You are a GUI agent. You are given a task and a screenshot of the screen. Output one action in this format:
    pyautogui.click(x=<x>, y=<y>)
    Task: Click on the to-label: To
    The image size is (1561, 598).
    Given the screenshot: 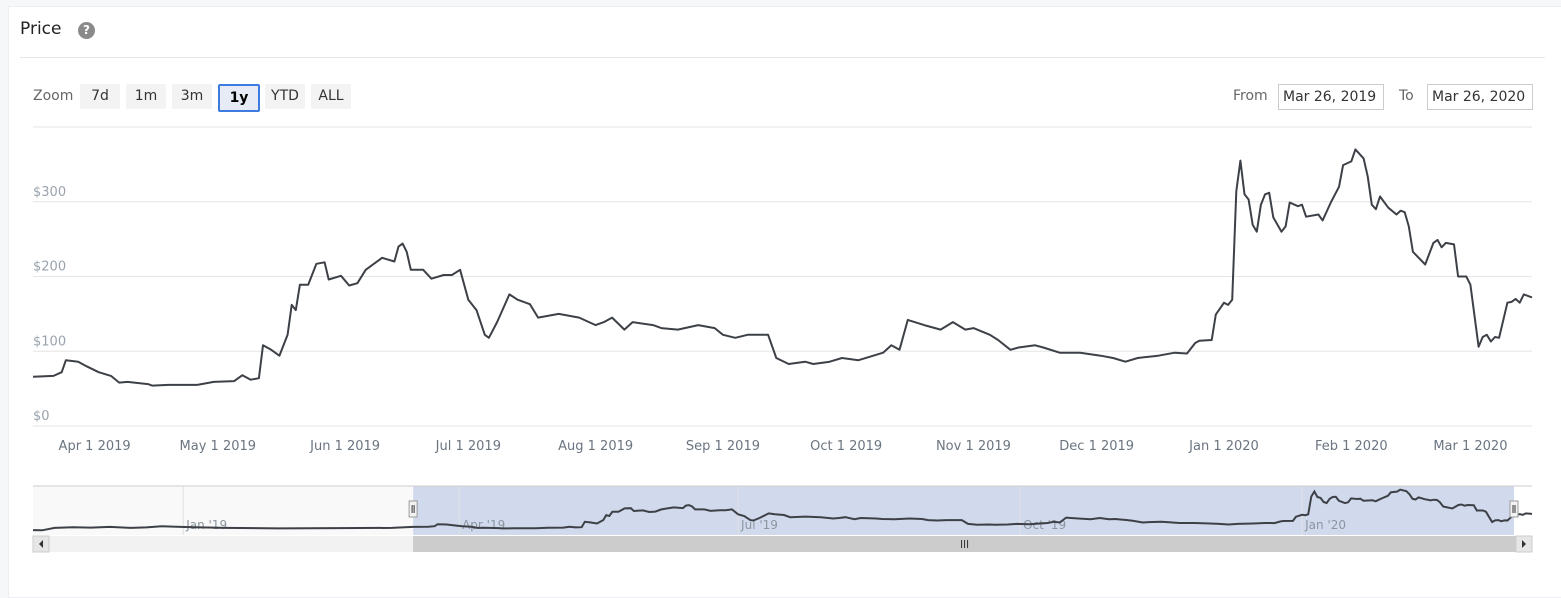 What is the action you would take?
    pyautogui.click(x=1406, y=96)
    